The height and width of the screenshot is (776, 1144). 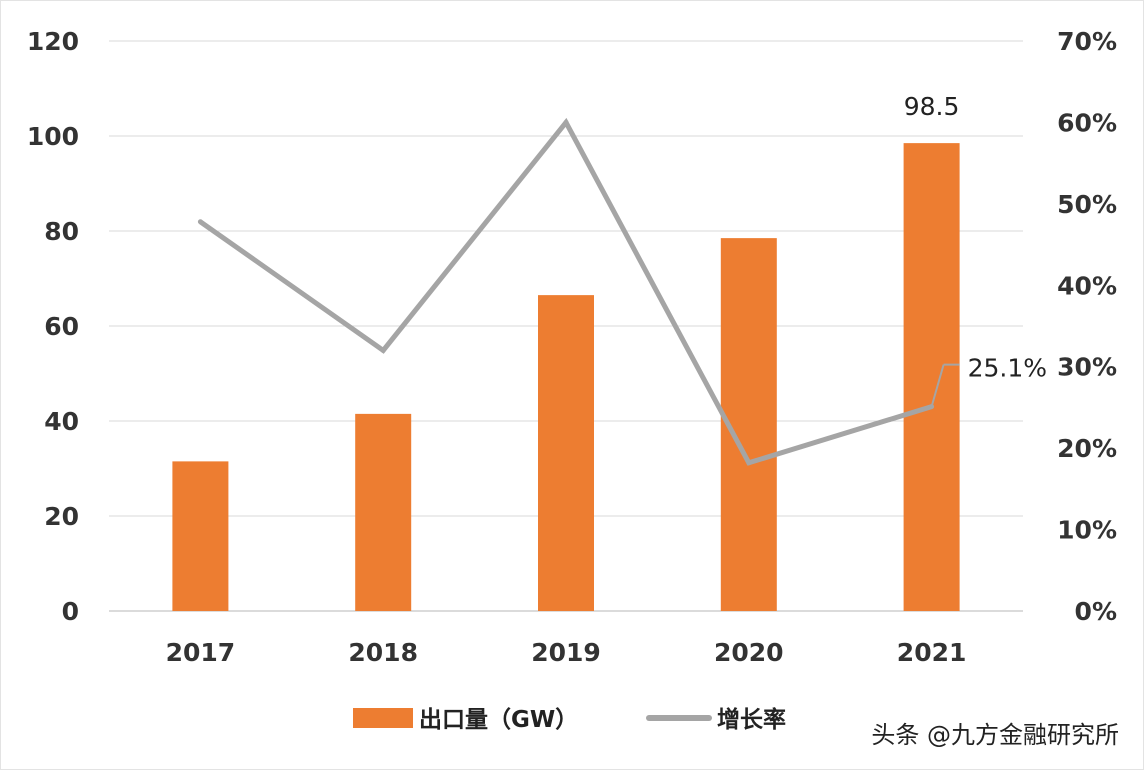 I want to click on data-labels: 98.5 25.1%, so click(x=975, y=249).